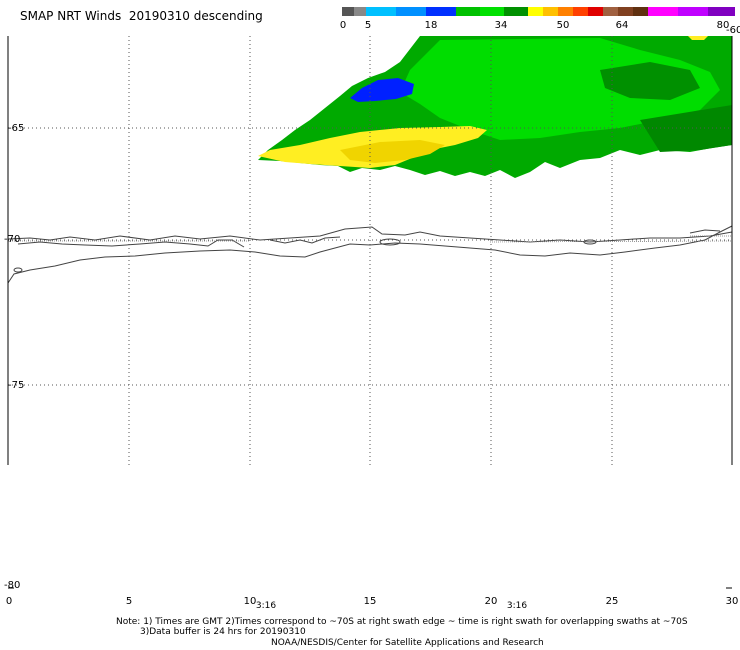 This screenshot has width=740, height=650. Describe the element at coordinates (370, 254) in the screenshot. I see `coastline` at that location.